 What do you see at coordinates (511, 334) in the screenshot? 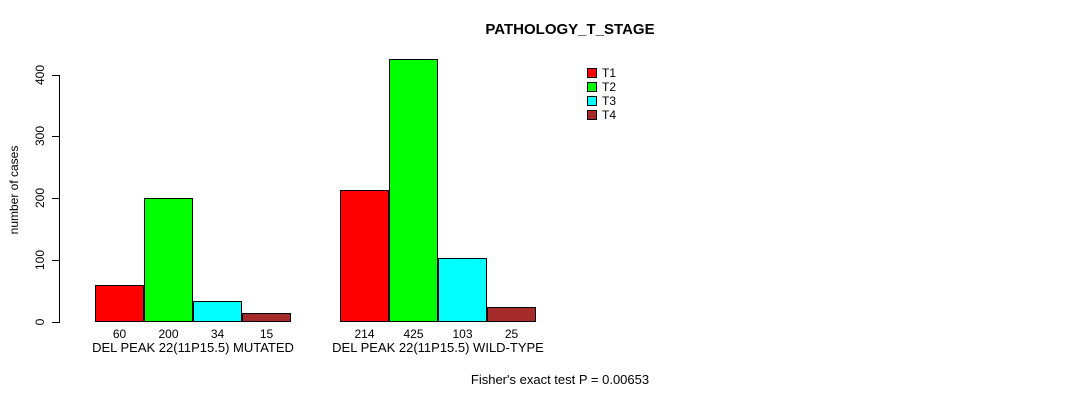
I see `bar-value-label: 25` at bounding box center [511, 334].